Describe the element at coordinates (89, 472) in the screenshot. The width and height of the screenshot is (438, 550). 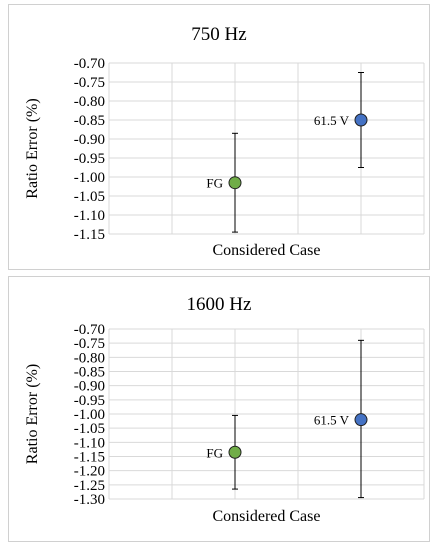
I see `y-tick-label: -1.20` at that location.